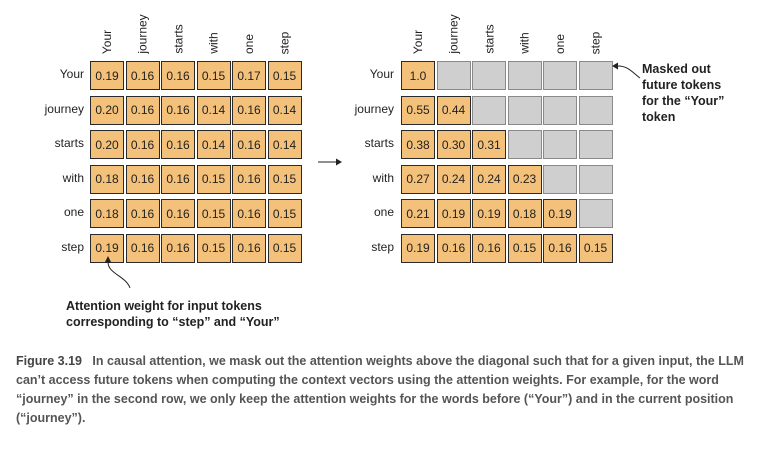 The height and width of the screenshot is (458, 772). I want to click on right-row-label: one, so click(383, 212).